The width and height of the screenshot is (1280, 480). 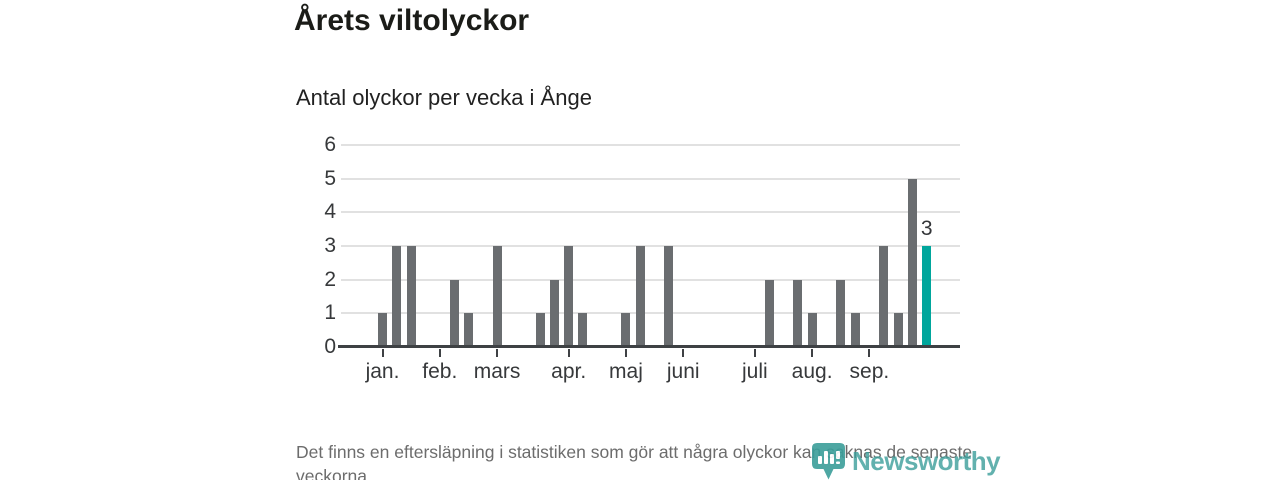 What do you see at coordinates (828, 460) in the screenshot?
I see `newsworthy-logo-icon` at bounding box center [828, 460].